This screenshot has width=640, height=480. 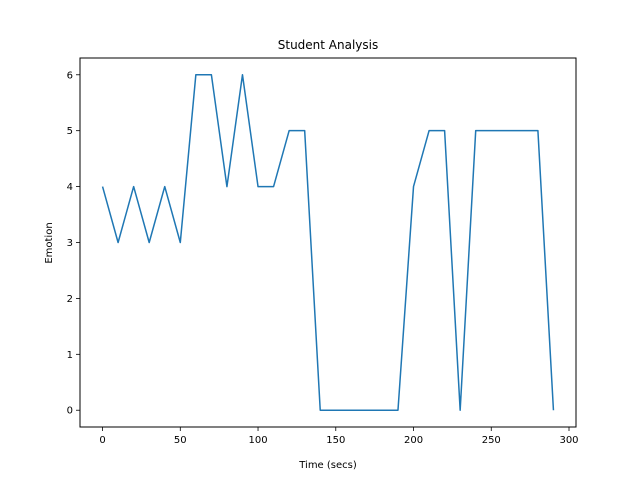 I want to click on y-tick-label: 2, so click(x=70, y=299).